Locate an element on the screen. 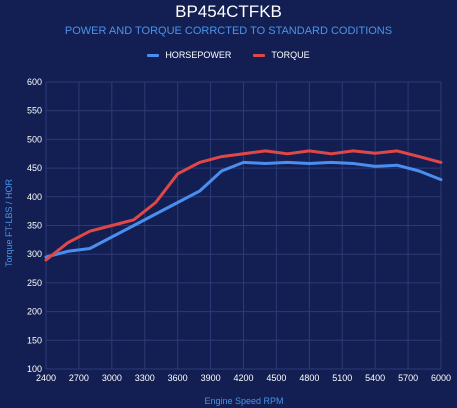  x-tick-label: 6000 is located at coordinates (441, 378).